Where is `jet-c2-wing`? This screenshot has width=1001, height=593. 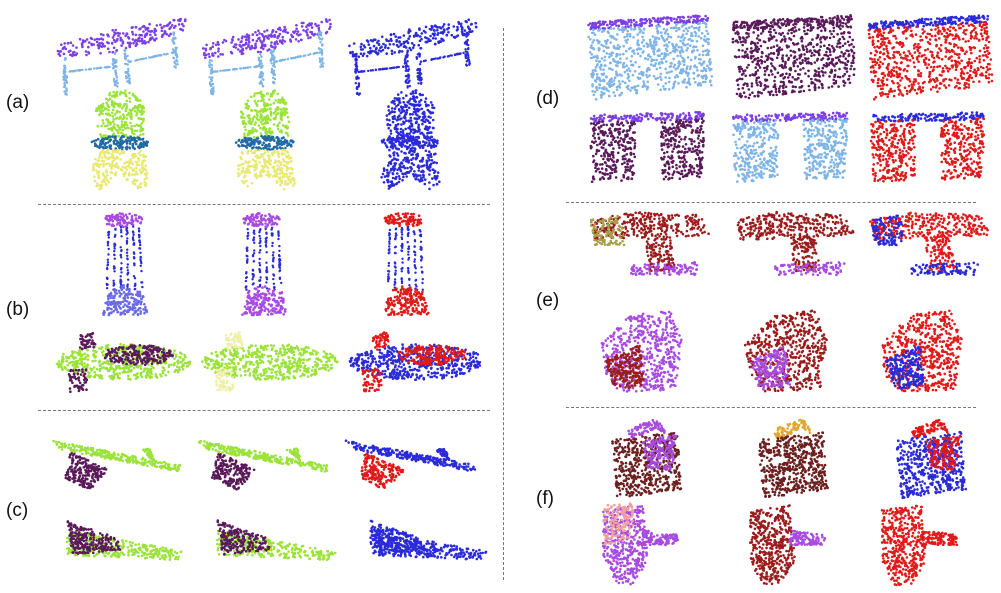 jet-c2-wing is located at coordinates (243, 537).